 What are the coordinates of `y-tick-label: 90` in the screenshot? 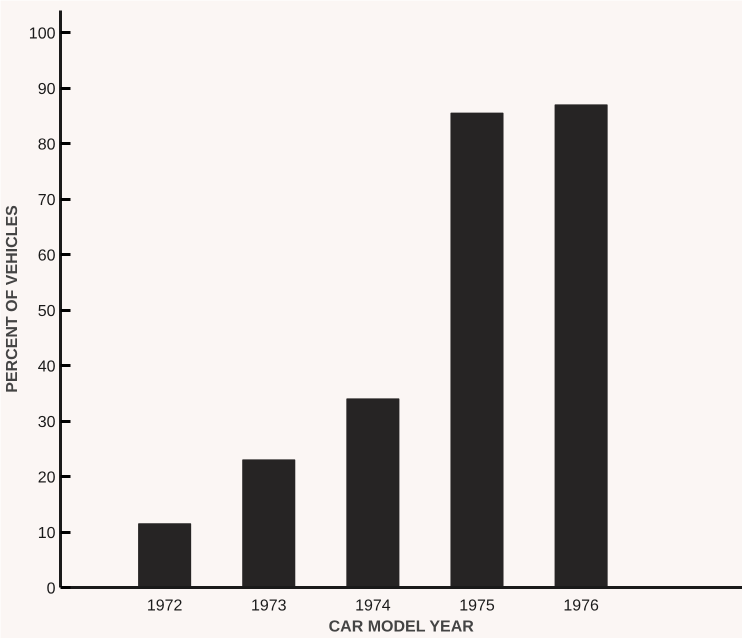 It's located at (47, 89).